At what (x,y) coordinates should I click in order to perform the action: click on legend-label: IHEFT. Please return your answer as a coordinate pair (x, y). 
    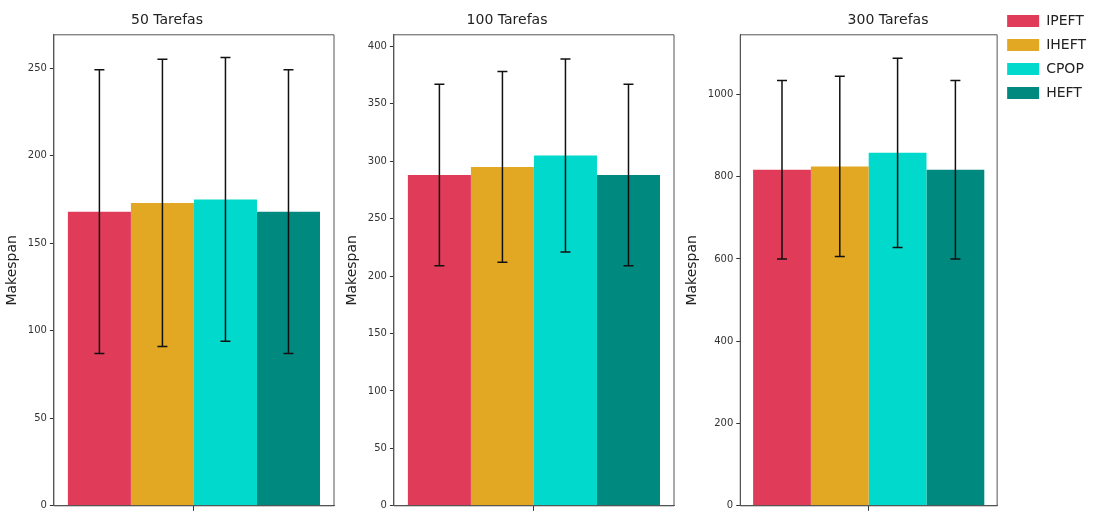
    Looking at the image, I should click on (1066, 43).